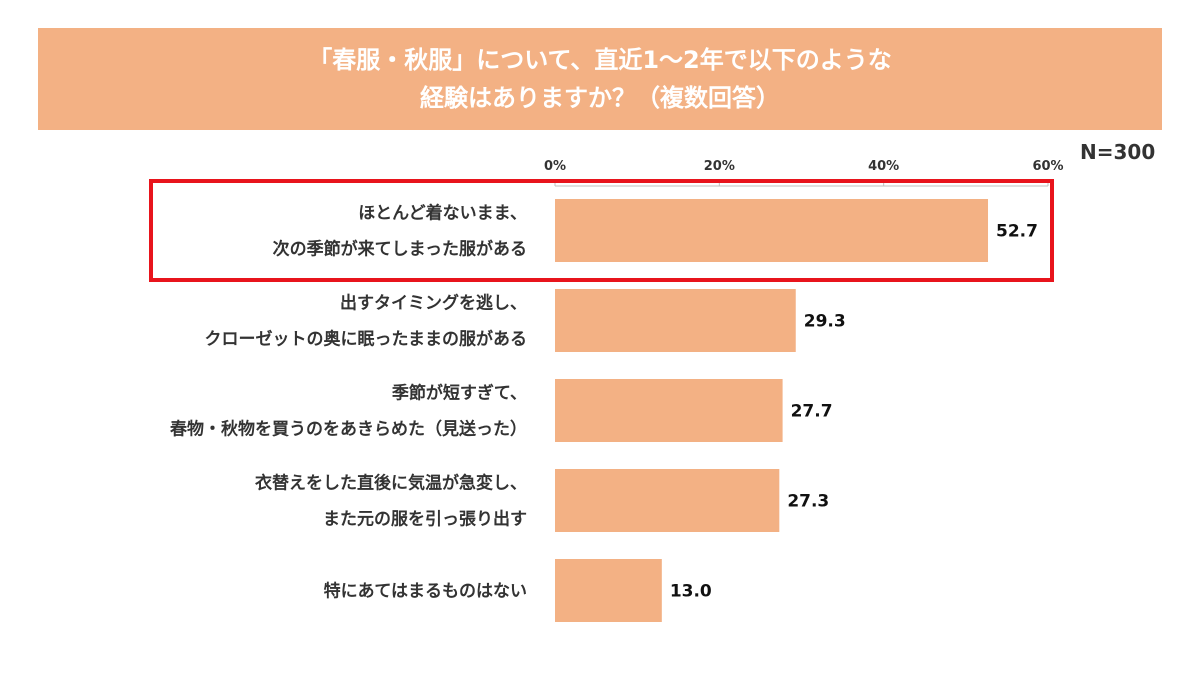  What do you see at coordinates (883, 166) in the screenshot?
I see `x-tick-label: 40%` at bounding box center [883, 166].